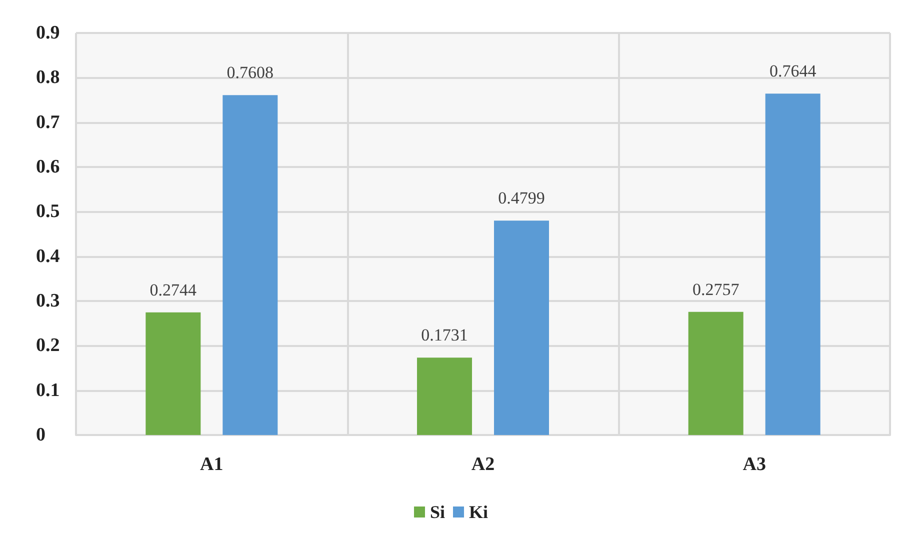  Describe the element at coordinates (250, 72) in the screenshot. I see `data-label: 0.7608` at that location.